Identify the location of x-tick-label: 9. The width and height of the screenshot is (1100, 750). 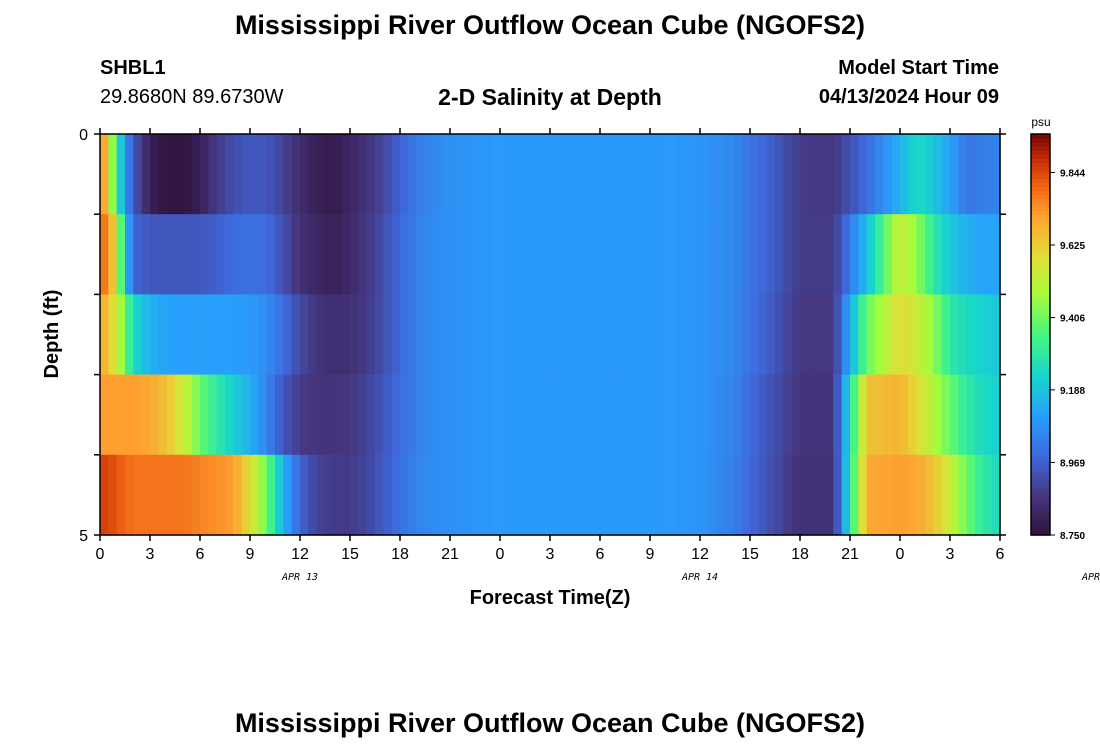
(650, 554).